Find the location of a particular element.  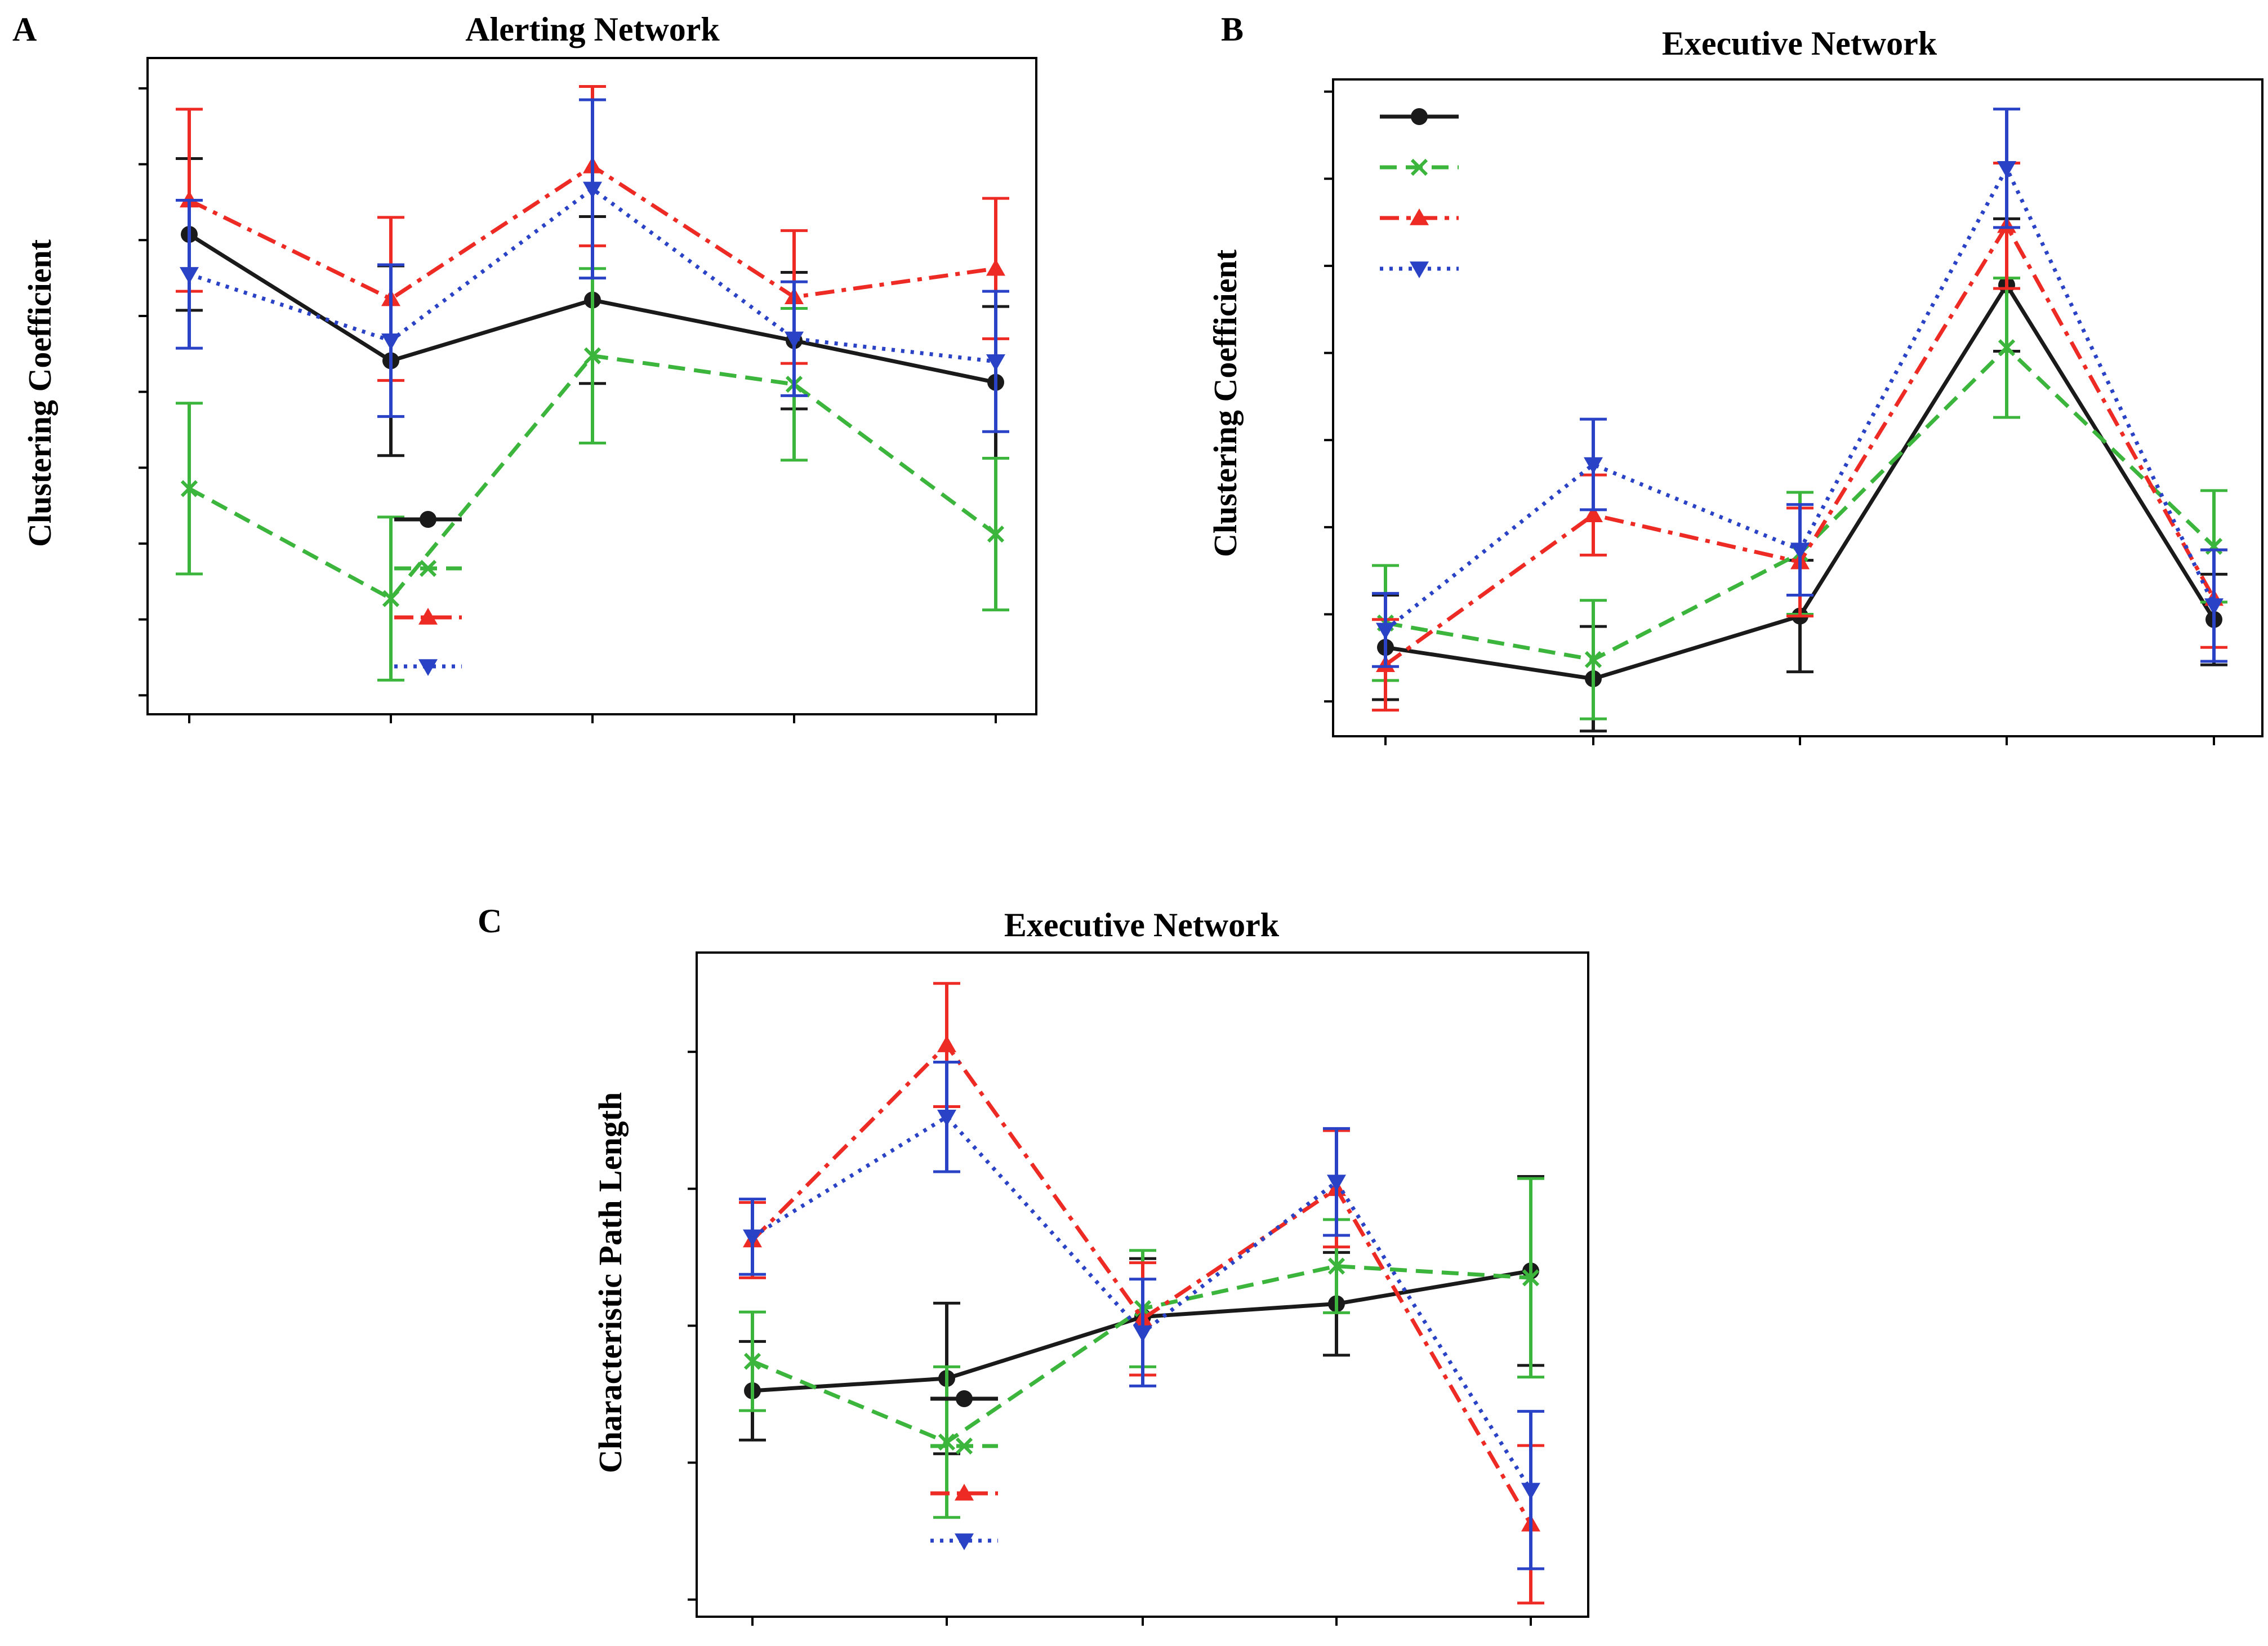

chart-title-c: Executive Network is located at coordinates (1142, 925).